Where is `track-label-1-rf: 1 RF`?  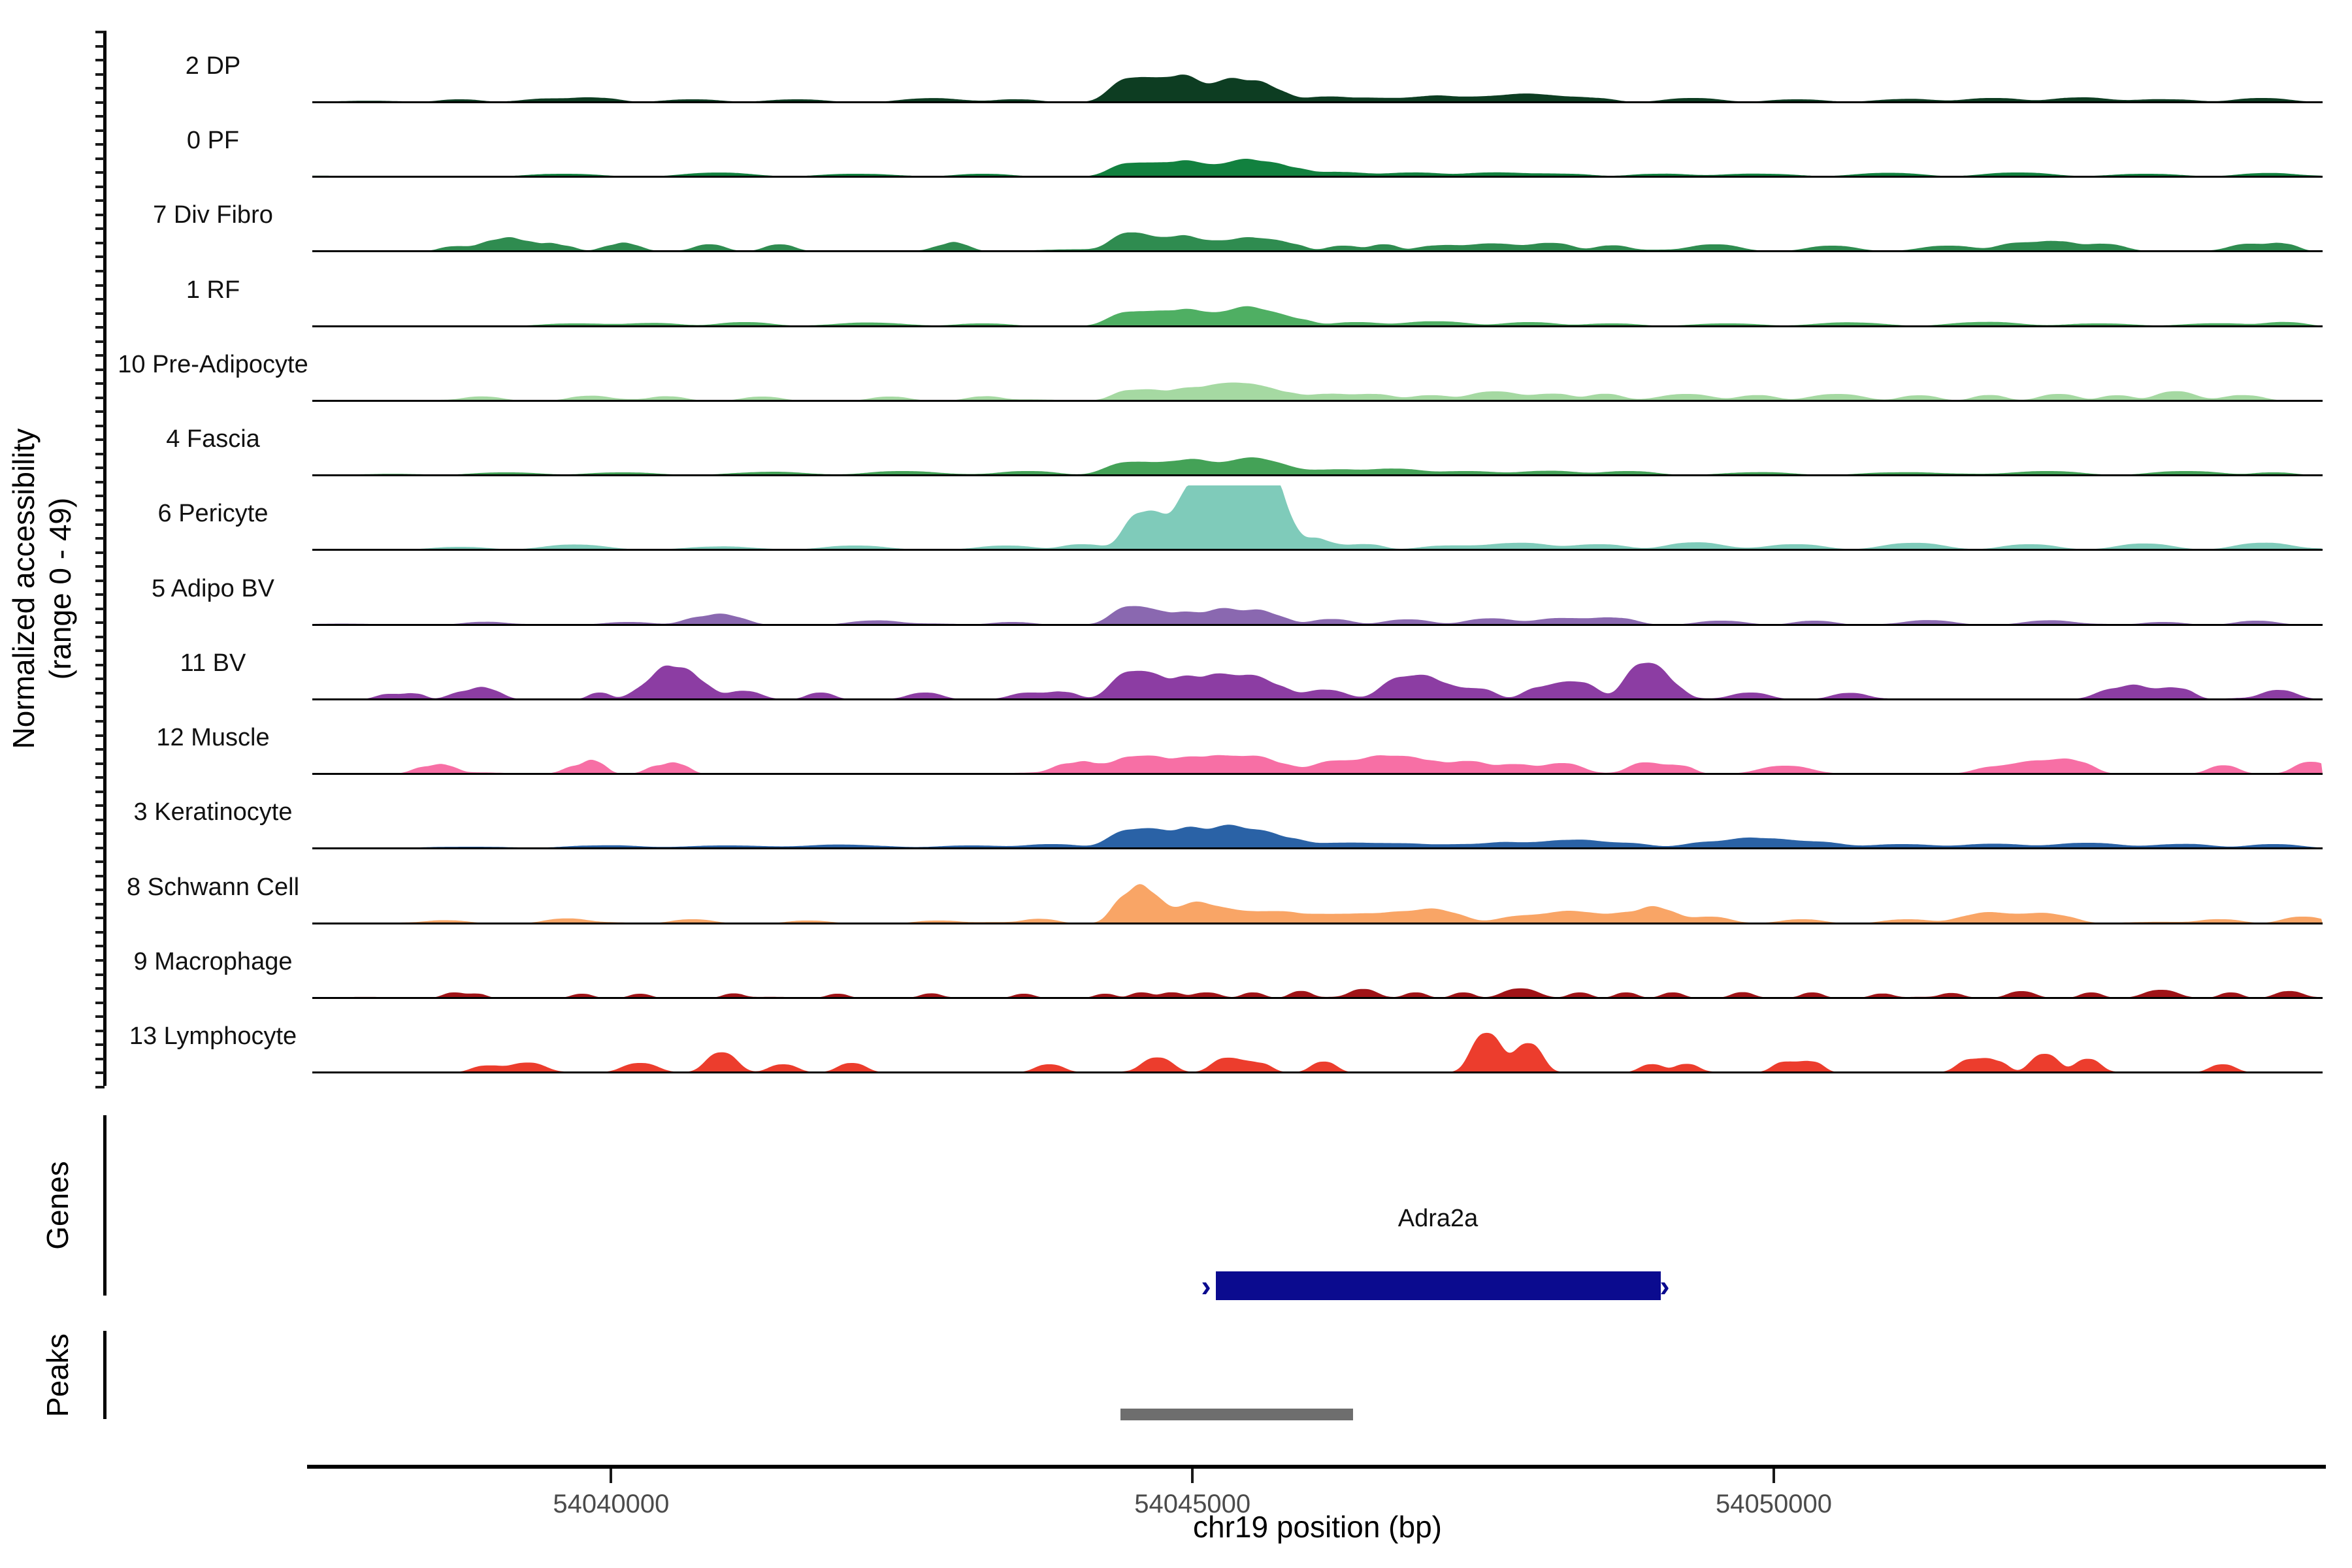
track-label-1-rf: 1 RF is located at coordinates (213, 290).